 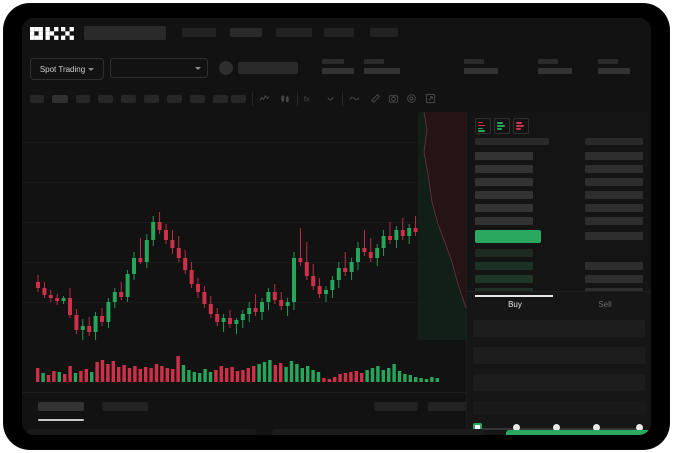 I want to click on submit-order-button, so click(x=578, y=432).